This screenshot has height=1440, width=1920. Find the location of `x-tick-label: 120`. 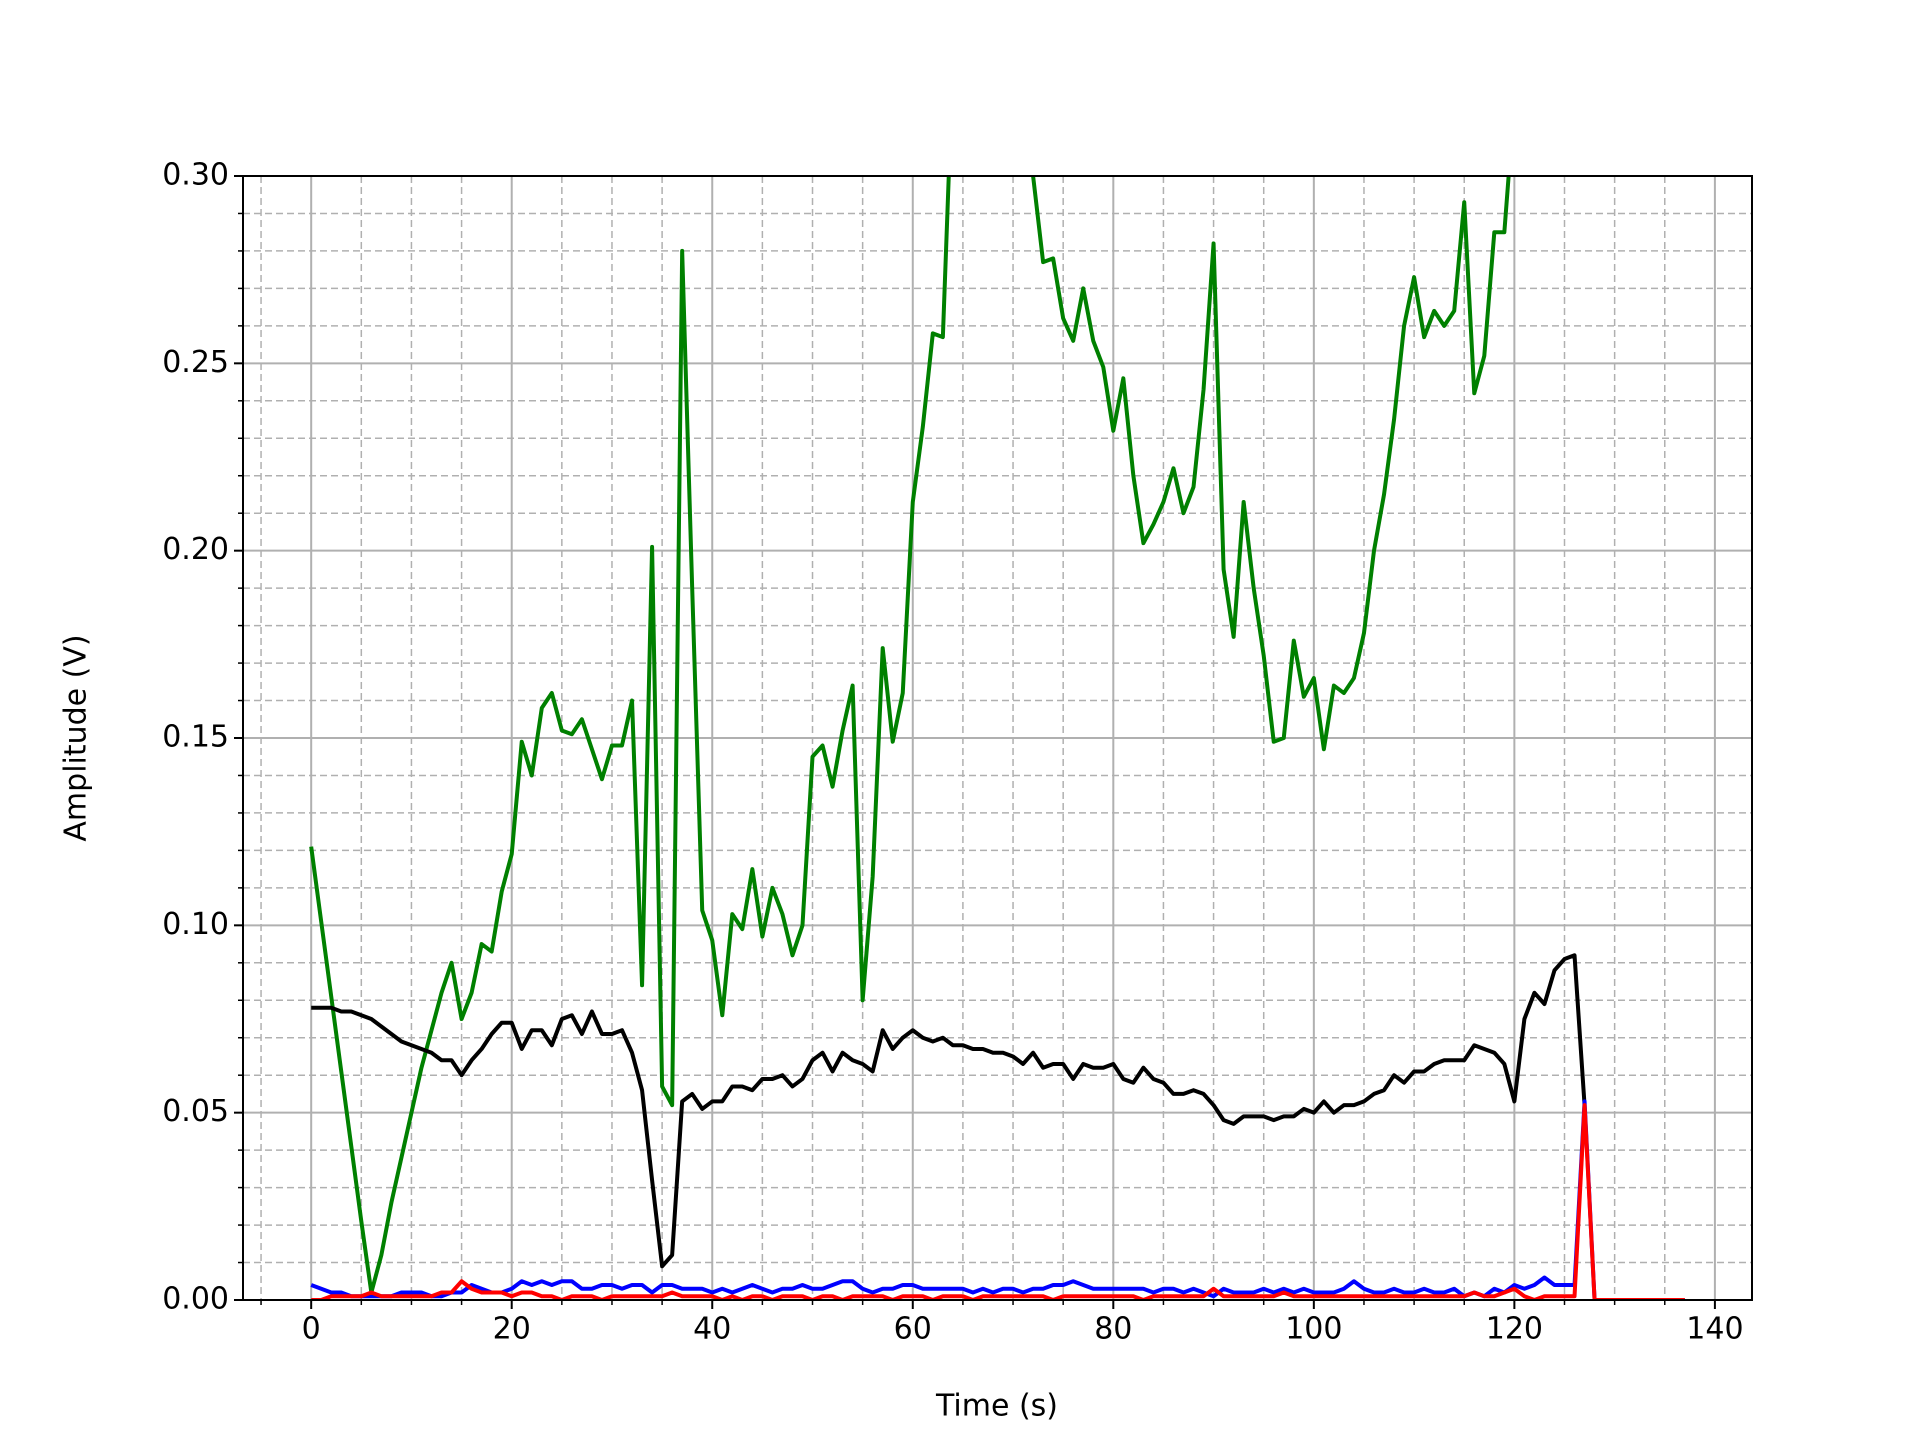

x-tick-label: 120 is located at coordinates (1514, 1329).